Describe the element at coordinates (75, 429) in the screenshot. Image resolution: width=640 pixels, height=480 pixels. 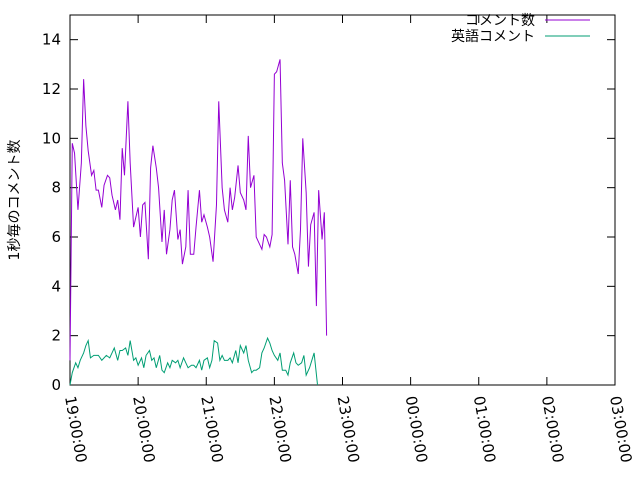
I see `x-tick-label: 19:00:00` at that location.